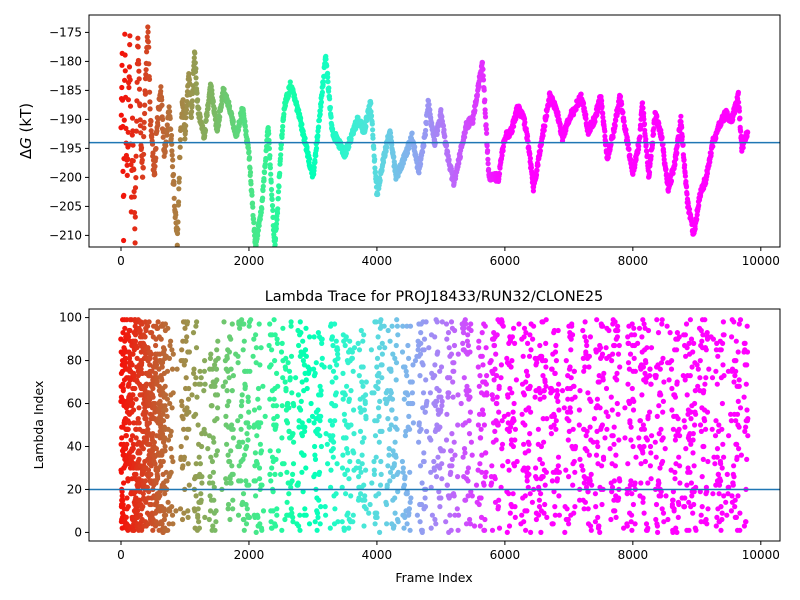  I want to click on delta-g-x-tick-label: 2000, so click(249, 261).